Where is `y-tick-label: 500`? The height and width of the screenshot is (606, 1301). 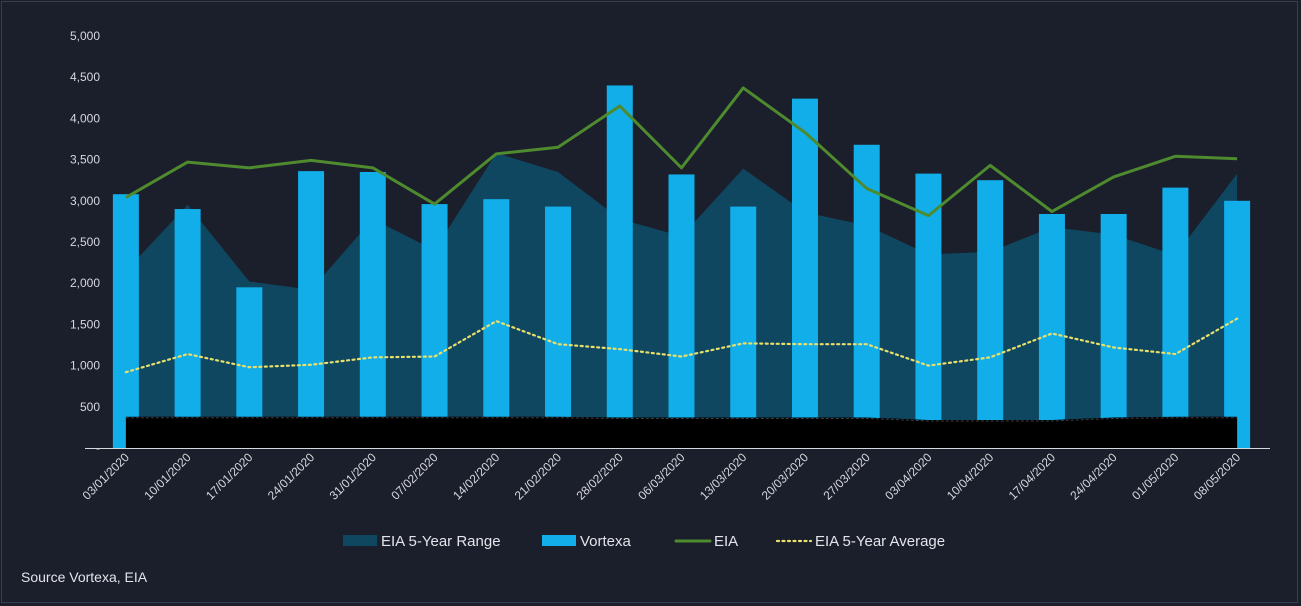 y-tick-label: 500 is located at coordinates (90, 407).